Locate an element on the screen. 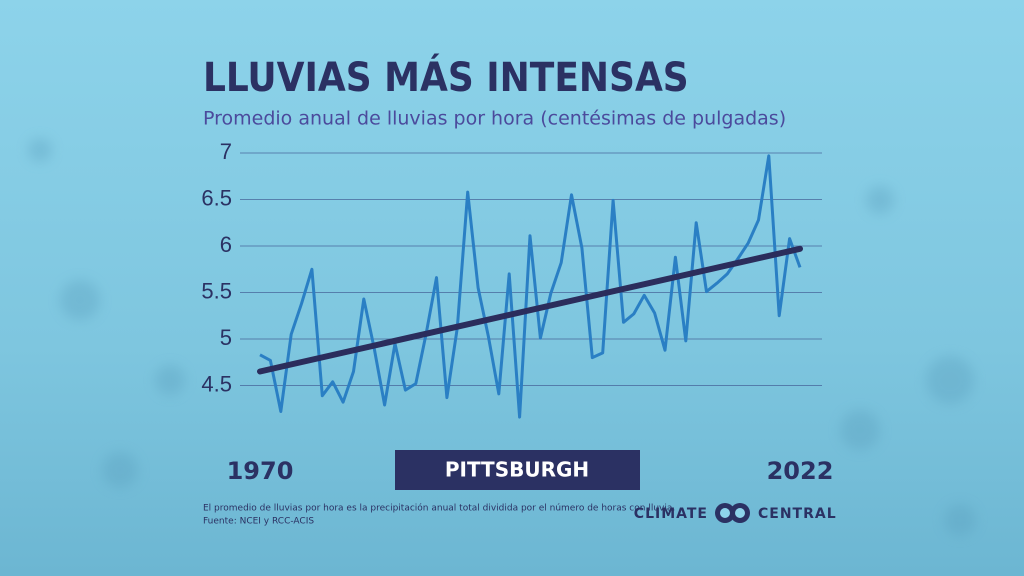 The width and height of the screenshot is (1024, 576). chart-title: LLUVIAS MÁS INTENSAS is located at coordinates (446, 77).